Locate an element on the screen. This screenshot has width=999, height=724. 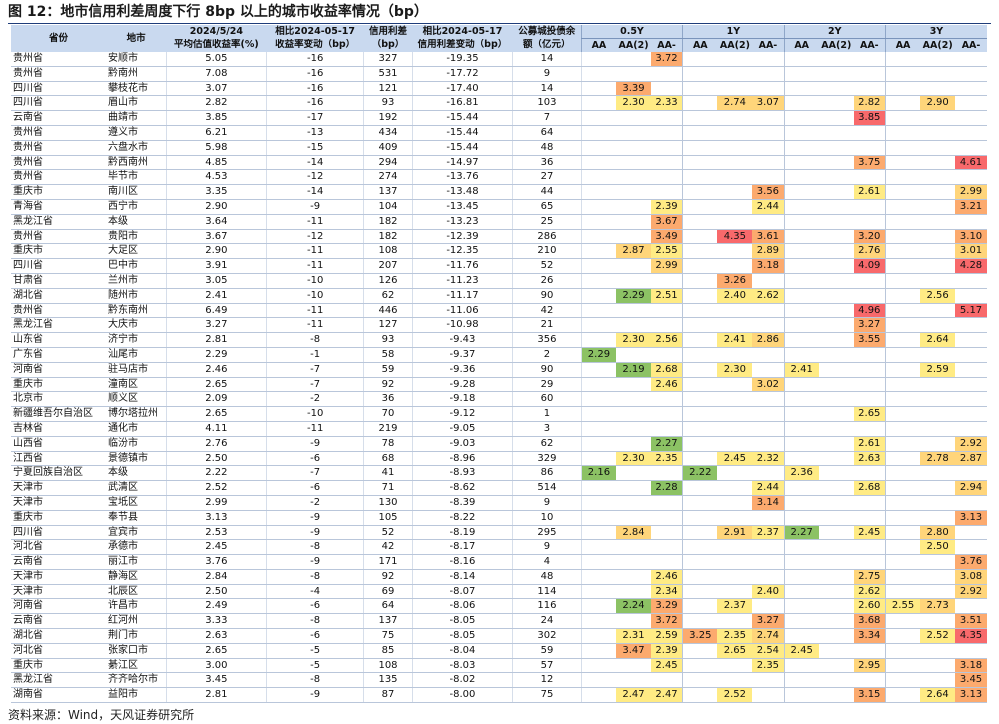
cell-yield: 2.84 is located at coordinates (217, 577).